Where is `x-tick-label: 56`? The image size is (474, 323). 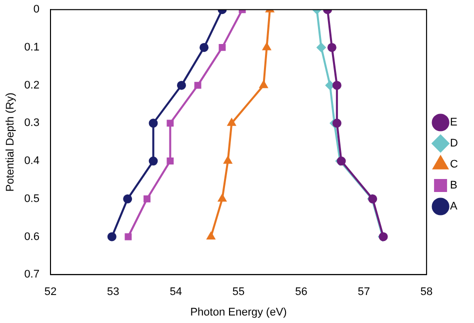
x-tick-label: 56 is located at coordinates (301, 292).